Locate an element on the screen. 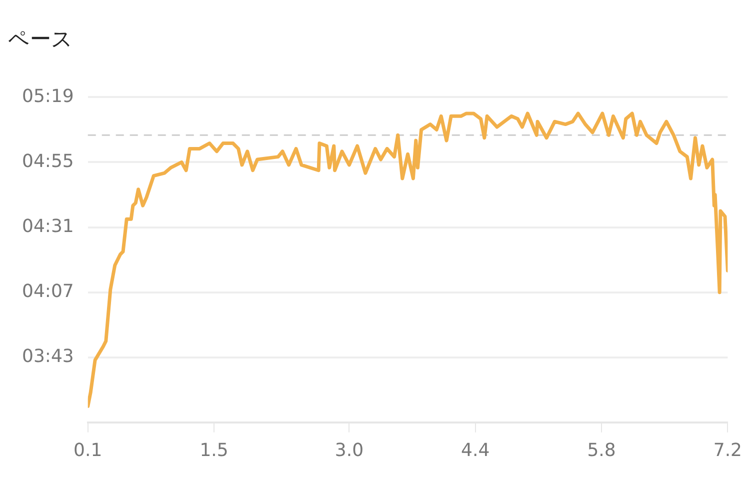 The image size is (750, 498). chart-title: ペース is located at coordinates (40, 39).